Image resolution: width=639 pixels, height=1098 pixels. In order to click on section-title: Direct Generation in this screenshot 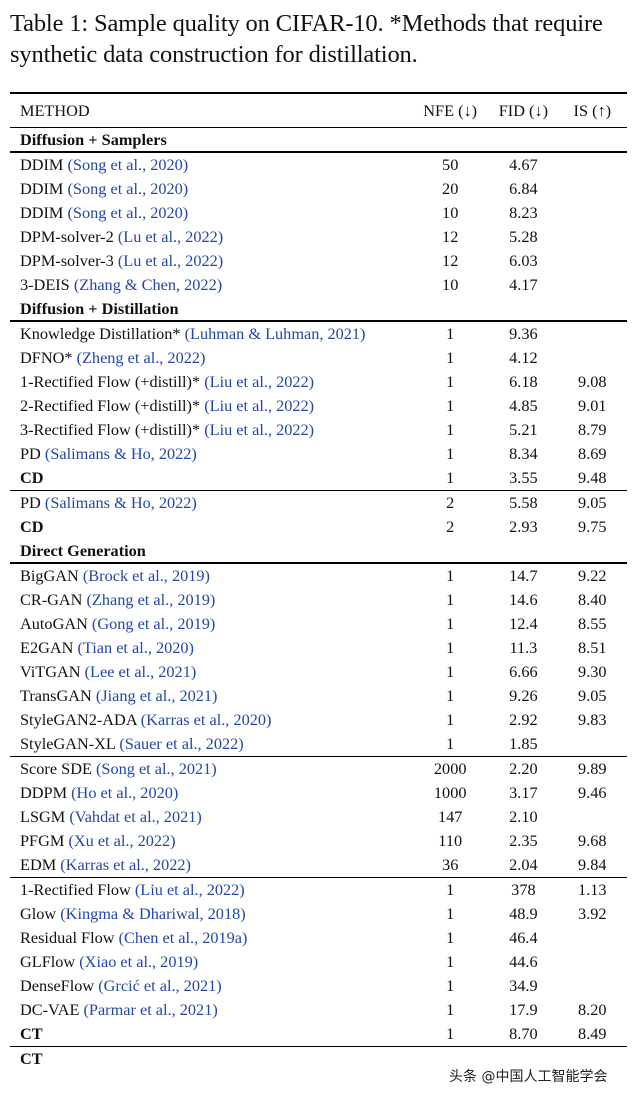, I will do `click(318, 551)`.